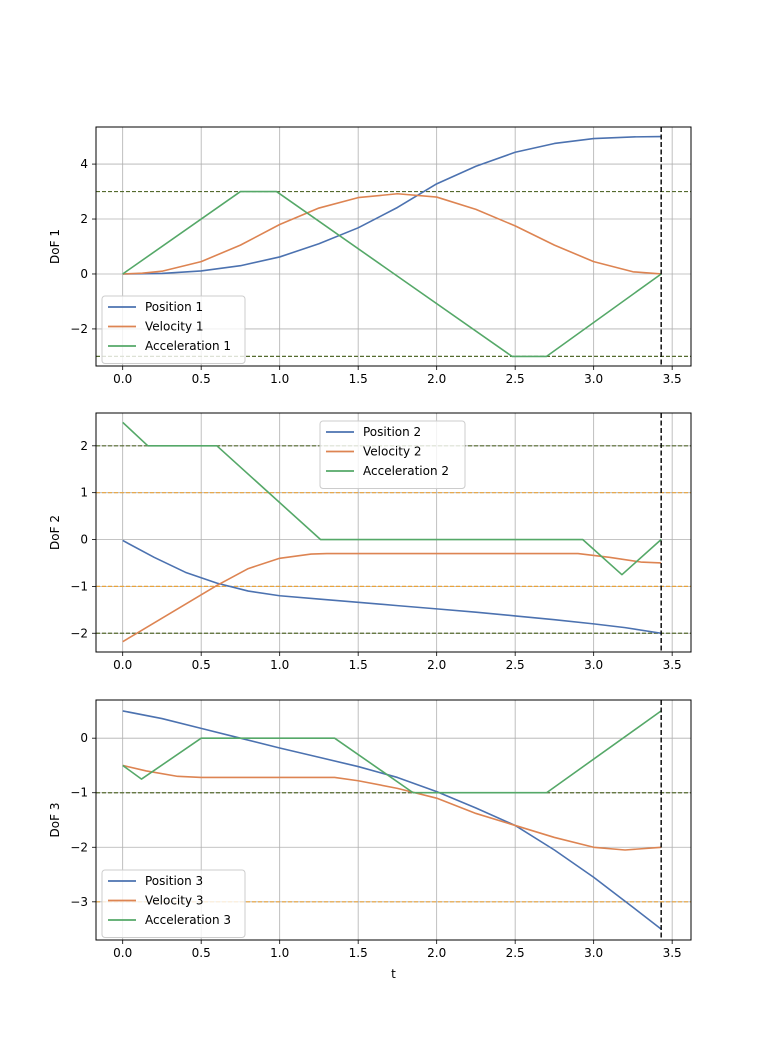 The width and height of the screenshot is (768, 1061). I want to click on legend-label: Velocity 1, so click(174, 327).